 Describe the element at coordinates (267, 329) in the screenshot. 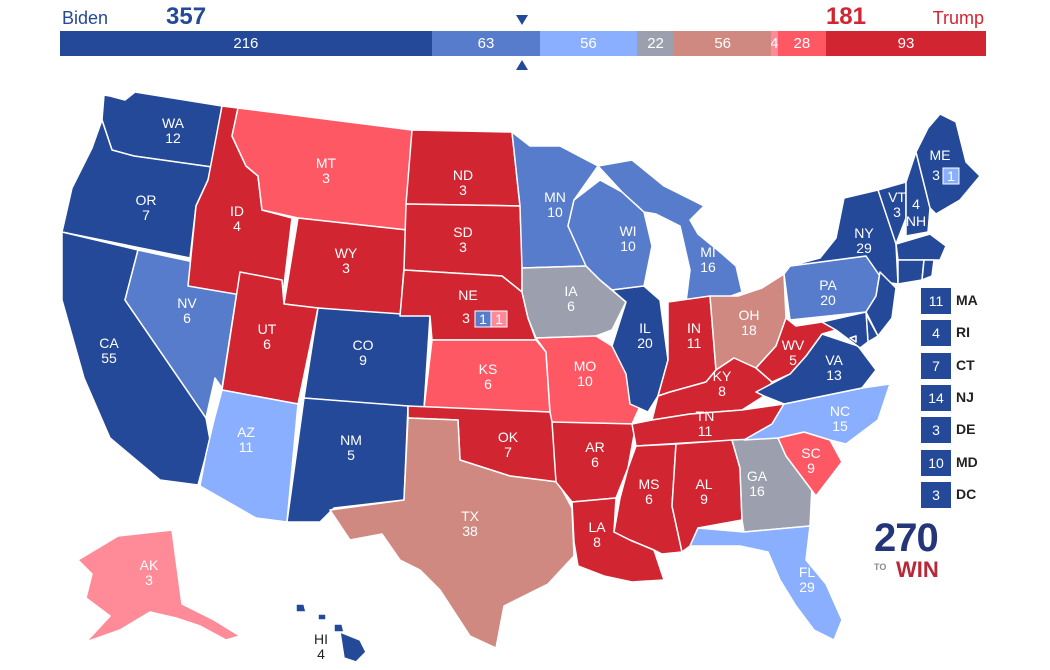

I see `label-UT-abbr: UT` at that location.